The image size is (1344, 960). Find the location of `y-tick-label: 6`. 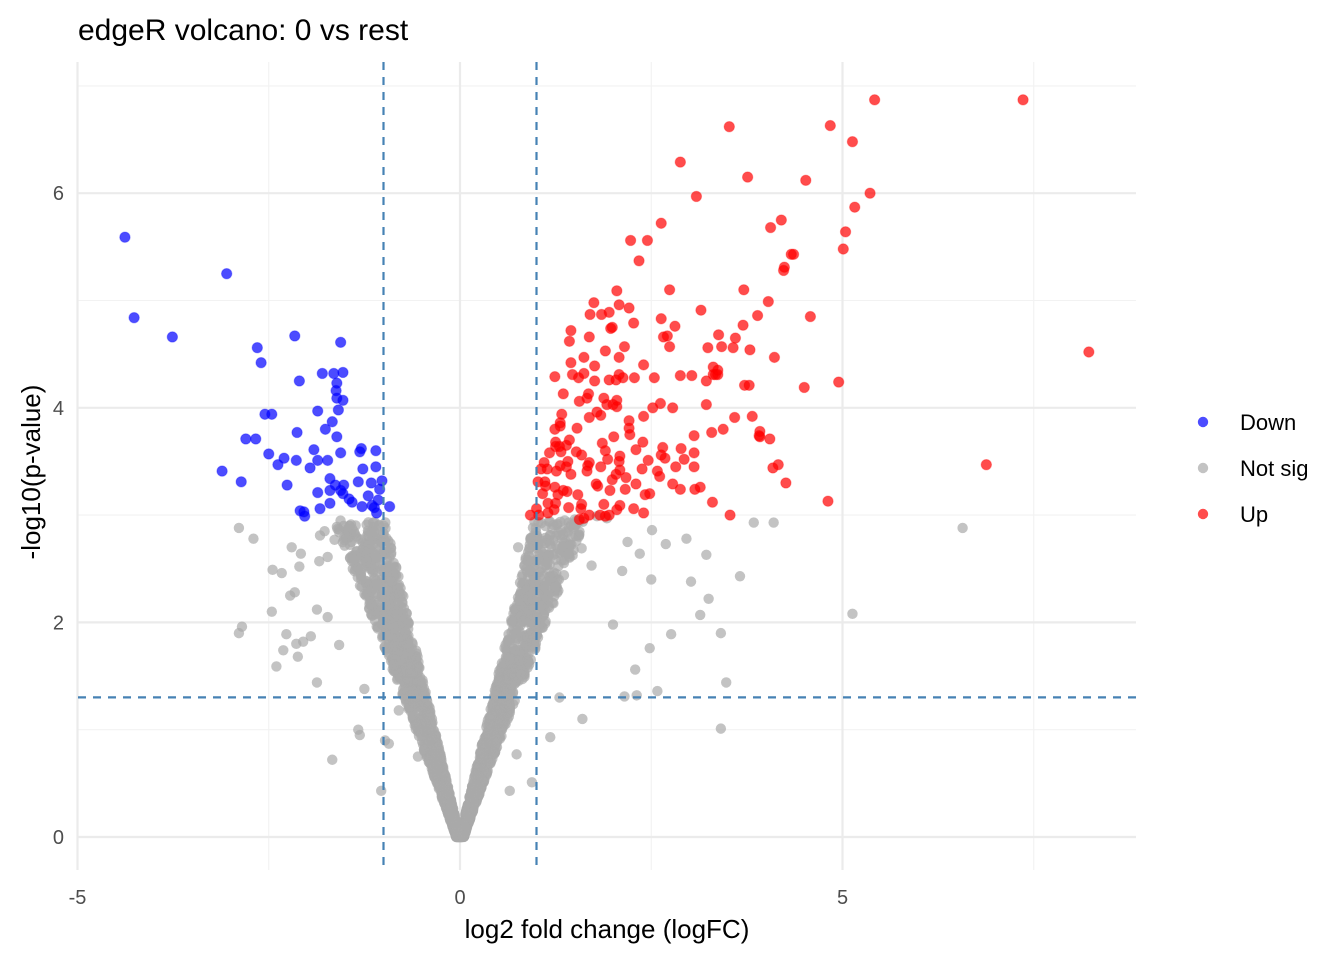

y-tick-label: 6 is located at coordinates (58, 194).